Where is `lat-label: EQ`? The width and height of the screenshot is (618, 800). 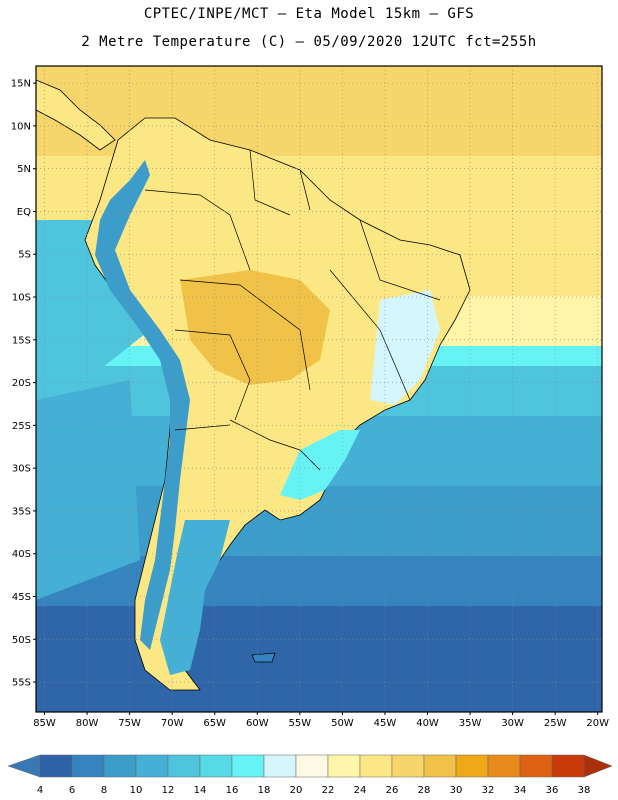 lat-label: EQ is located at coordinates (24, 212).